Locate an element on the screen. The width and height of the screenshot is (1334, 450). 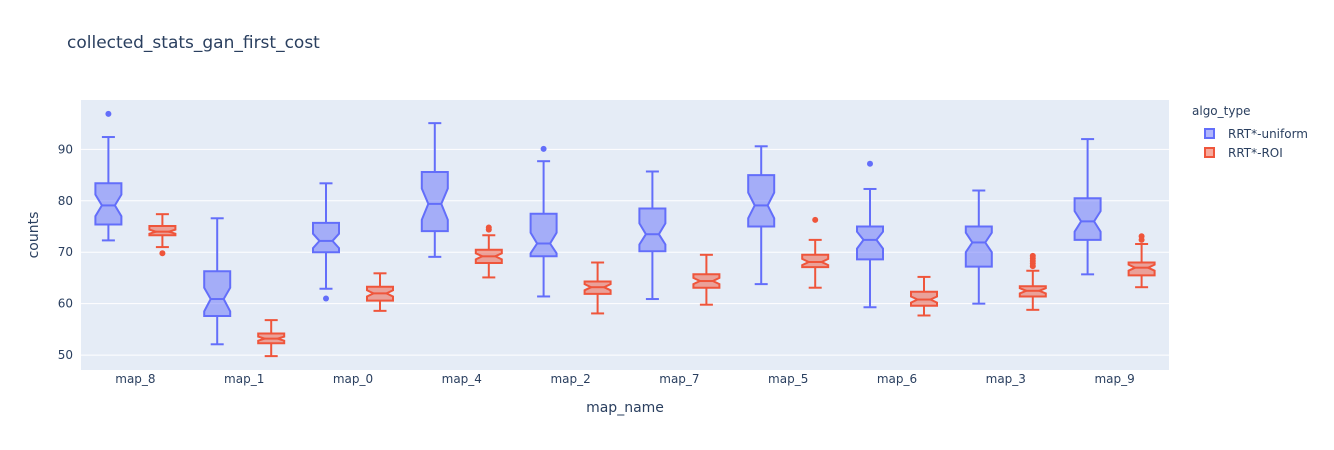
y-tick-label: 50 is located at coordinates (65, 355).